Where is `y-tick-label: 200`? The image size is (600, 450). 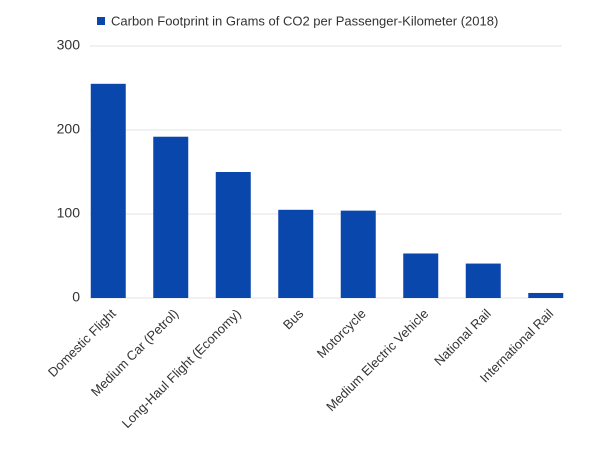
y-tick-label: 200 is located at coordinates (69, 129).